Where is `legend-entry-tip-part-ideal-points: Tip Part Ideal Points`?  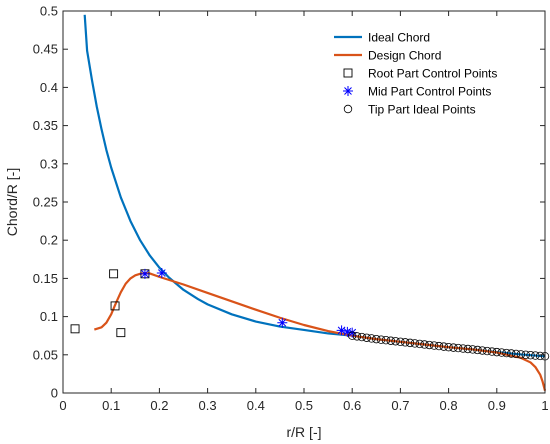 legend-entry-tip-part-ideal-points: Tip Part Ideal Points is located at coordinates (409, 110).